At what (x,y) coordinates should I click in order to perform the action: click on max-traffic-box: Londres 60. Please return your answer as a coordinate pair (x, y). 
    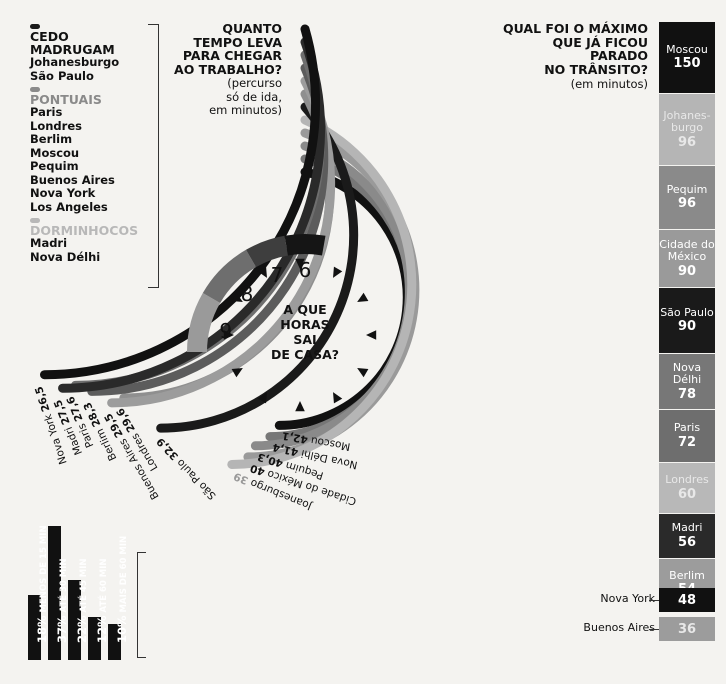
    Looking at the image, I should click on (687, 488).